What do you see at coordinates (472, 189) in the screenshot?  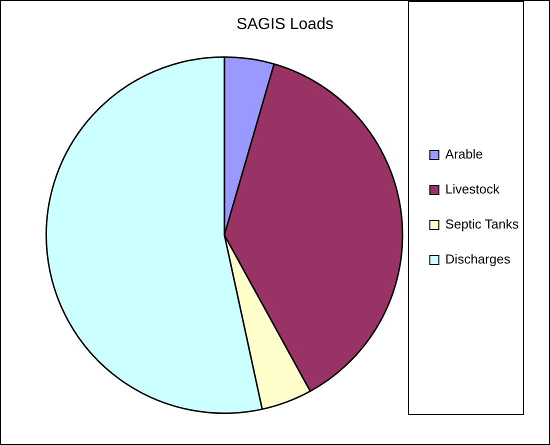 I see `legend-label: Livestock` at bounding box center [472, 189].